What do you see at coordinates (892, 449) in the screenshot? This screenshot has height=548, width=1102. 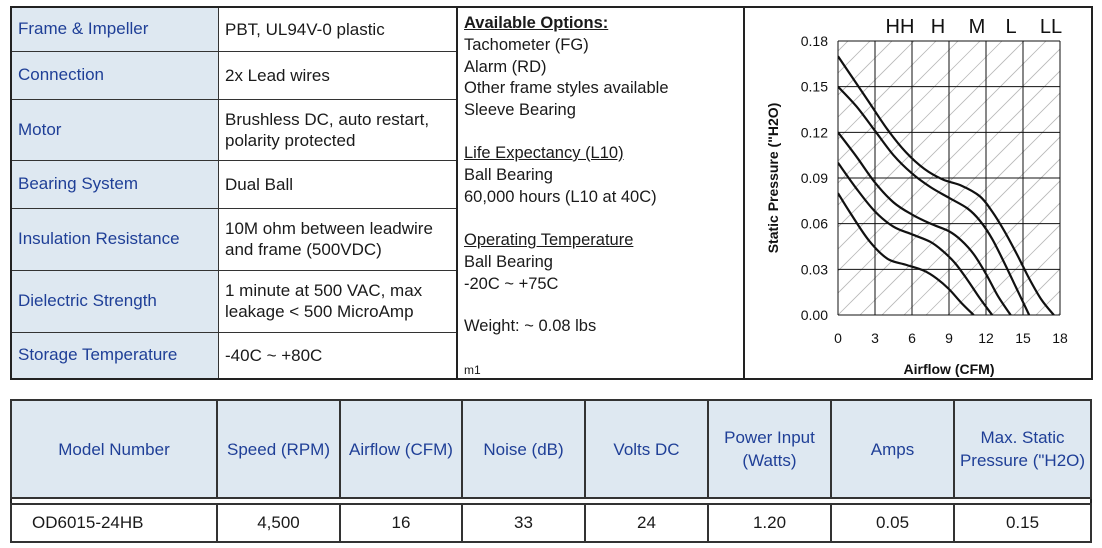 I see `header-amps: Amps` at bounding box center [892, 449].